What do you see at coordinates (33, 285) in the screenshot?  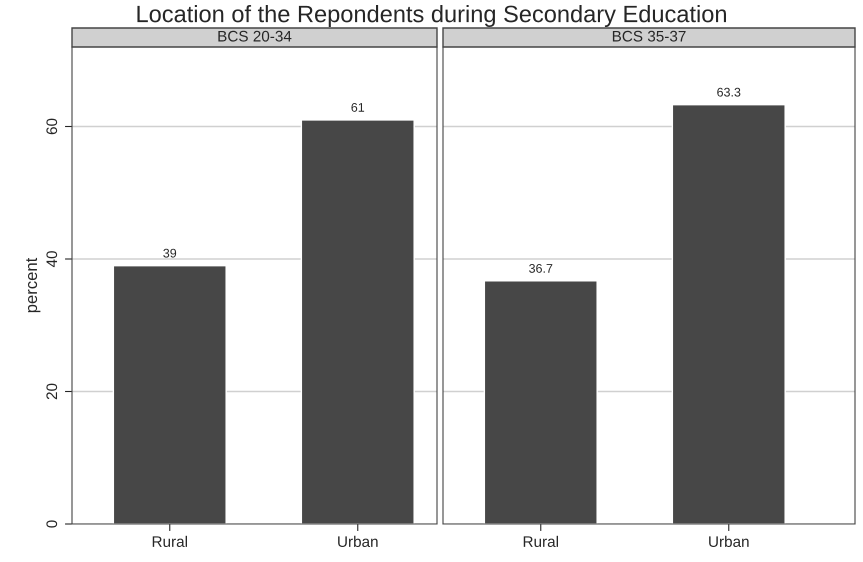 I see `y-axis-title: percent` at bounding box center [33, 285].